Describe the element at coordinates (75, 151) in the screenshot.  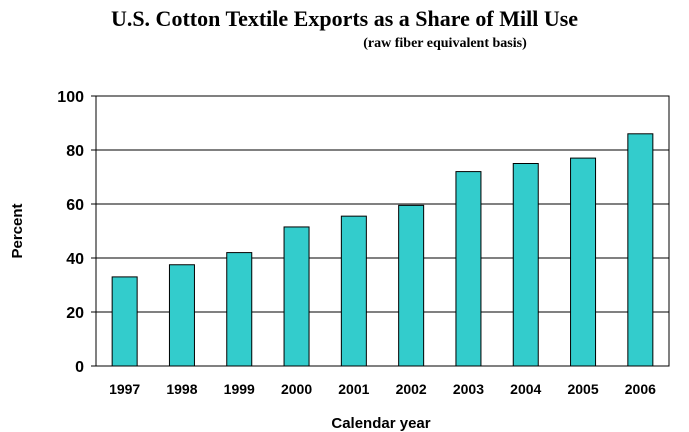
I see `y-tick-label: 80` at that location.